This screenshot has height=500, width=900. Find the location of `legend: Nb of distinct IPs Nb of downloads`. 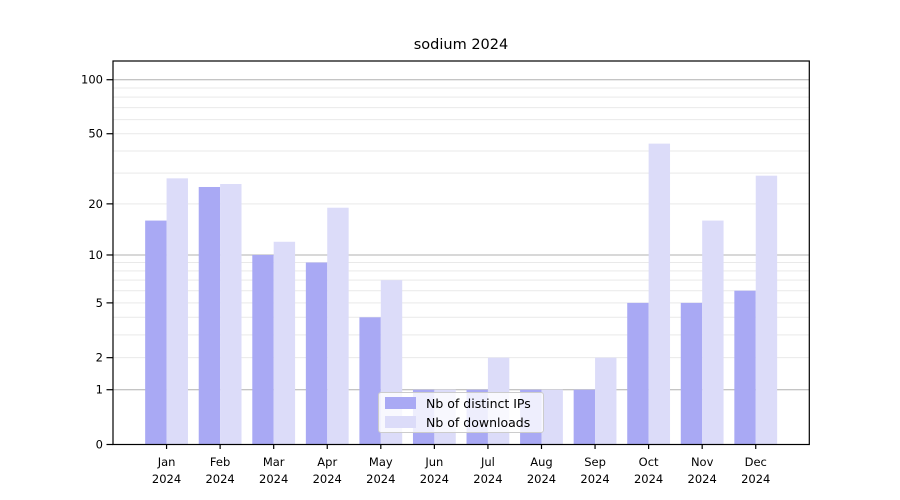

legend: Nb of distinct IPs Nb of downloads is located at coordinates (461, 412).